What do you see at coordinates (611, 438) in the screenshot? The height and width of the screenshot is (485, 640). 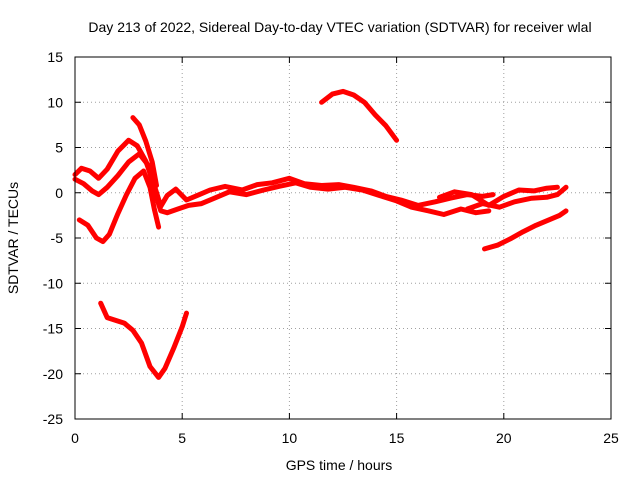 I see `x-tick-label: 25` at bounding box center [611, 438].